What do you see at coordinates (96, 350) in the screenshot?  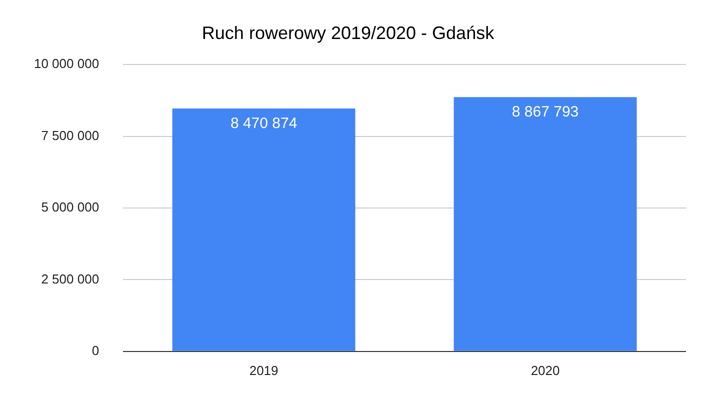 I see `y-tick-label: 0` at bounding box center [96, 350].